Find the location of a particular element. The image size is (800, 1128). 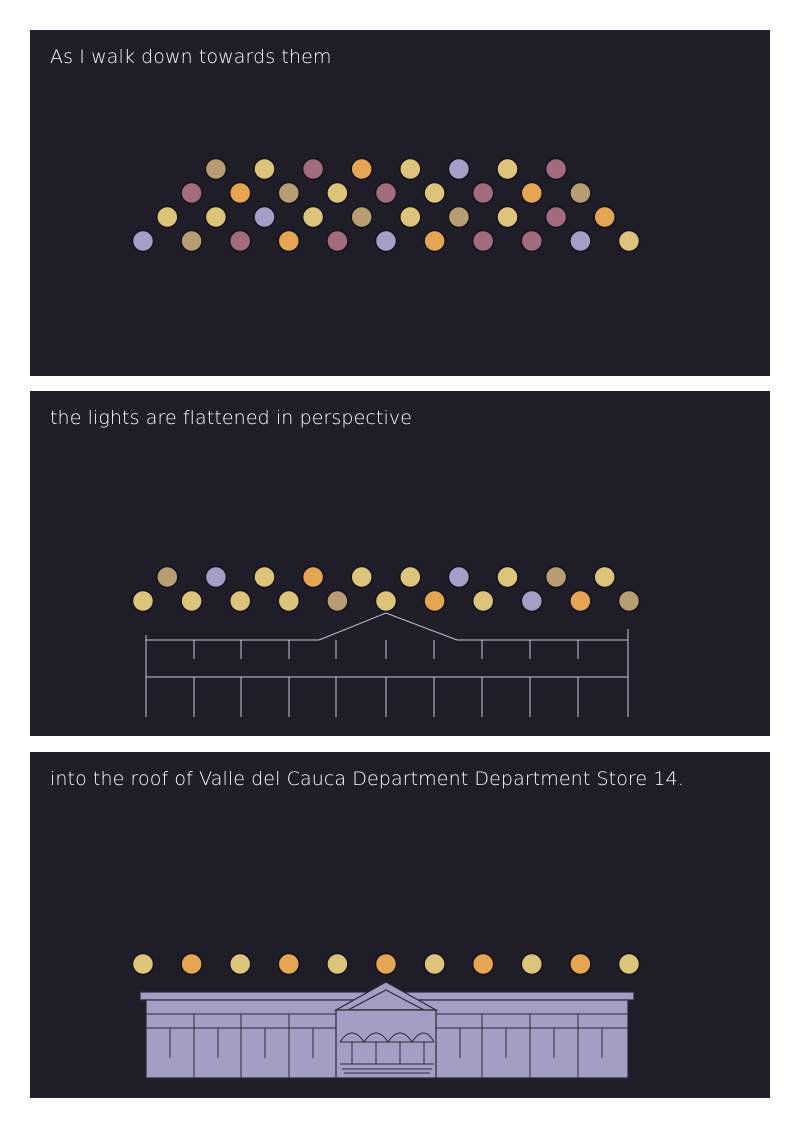

department-store-building is located at coordinates (387, 1030).